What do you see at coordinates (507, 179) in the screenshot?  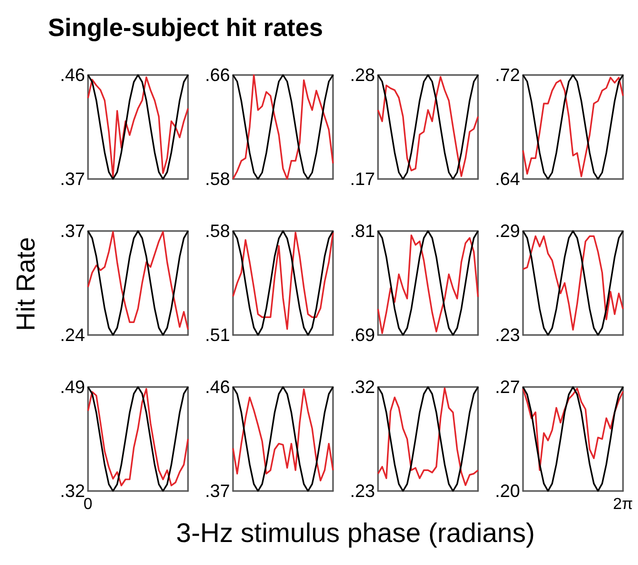 I see `y-tick-label: .64` at bounding box center [507, 179].